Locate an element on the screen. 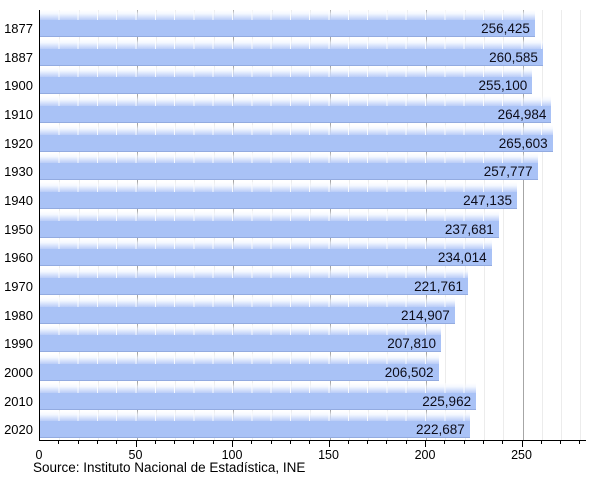 Image resolution: width=600 pixels, height=480 pixels. x-axis-tick-label: 200 is located at coordinates (425, 455).